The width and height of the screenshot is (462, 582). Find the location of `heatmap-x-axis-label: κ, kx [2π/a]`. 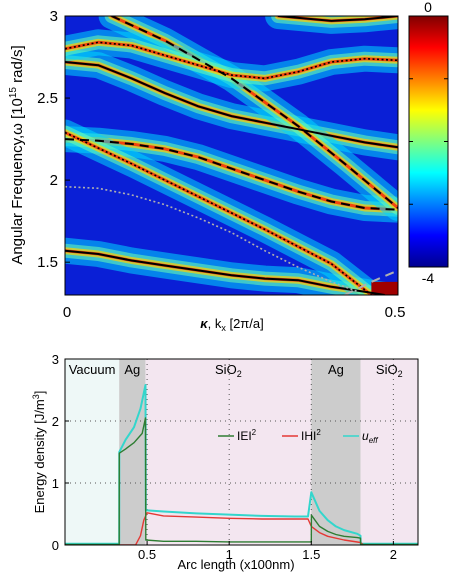

heatmap-x-axis-label: κ, kx [2π/a] is located at coordinates (231, 324).